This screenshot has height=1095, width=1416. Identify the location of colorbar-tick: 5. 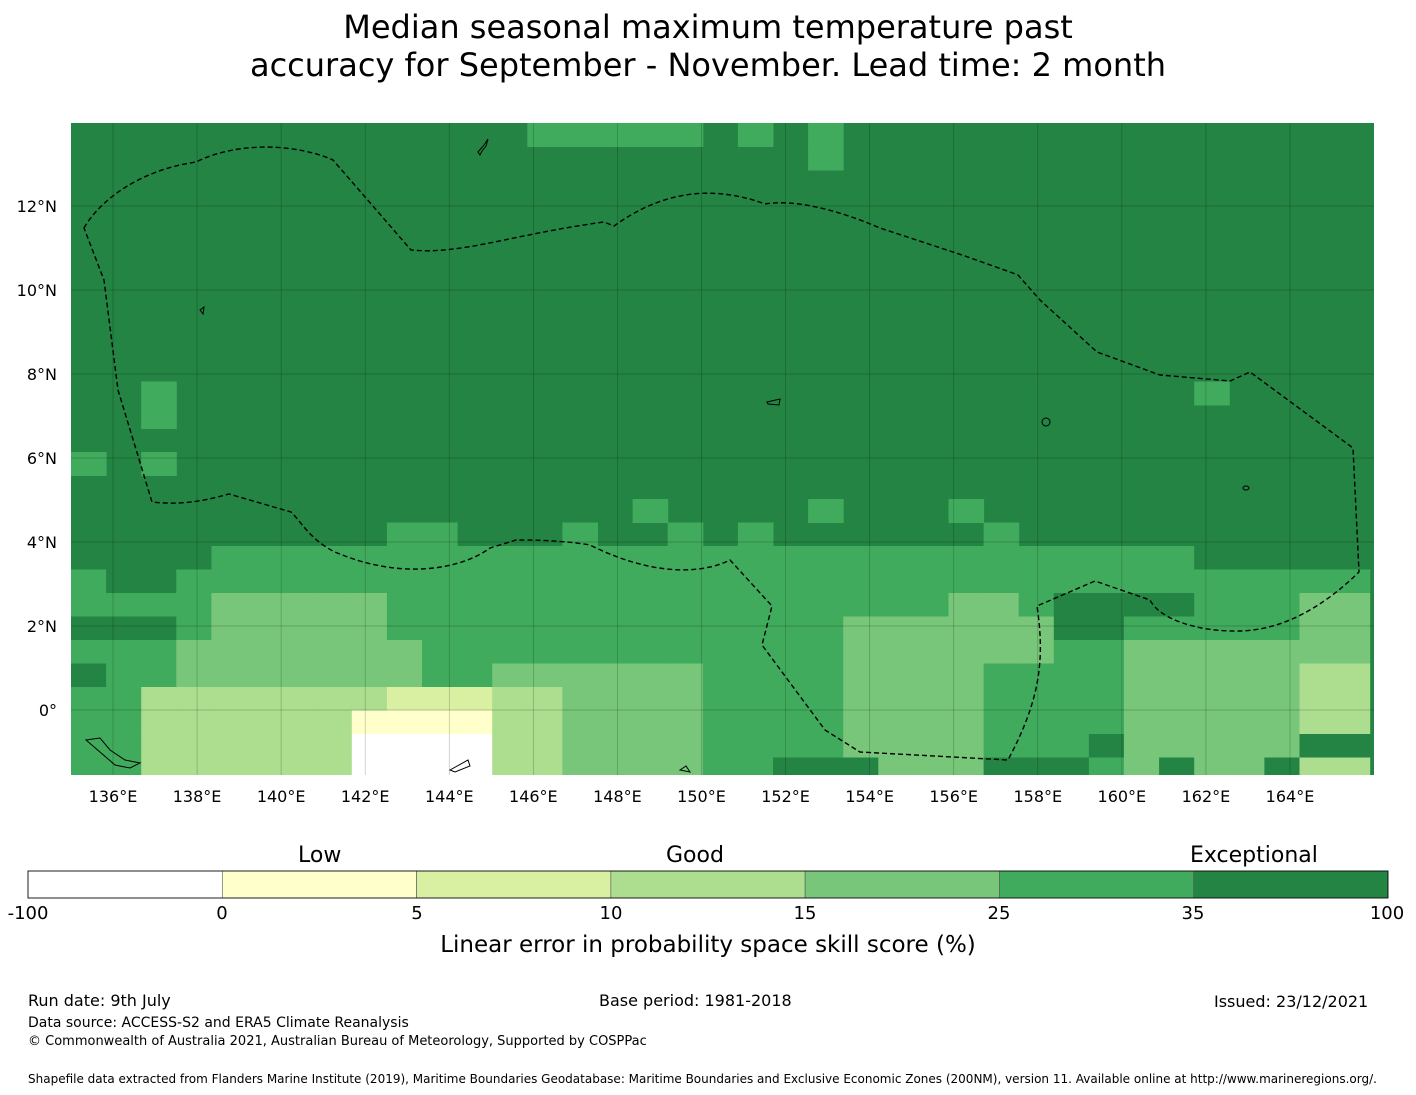
(417, 913).